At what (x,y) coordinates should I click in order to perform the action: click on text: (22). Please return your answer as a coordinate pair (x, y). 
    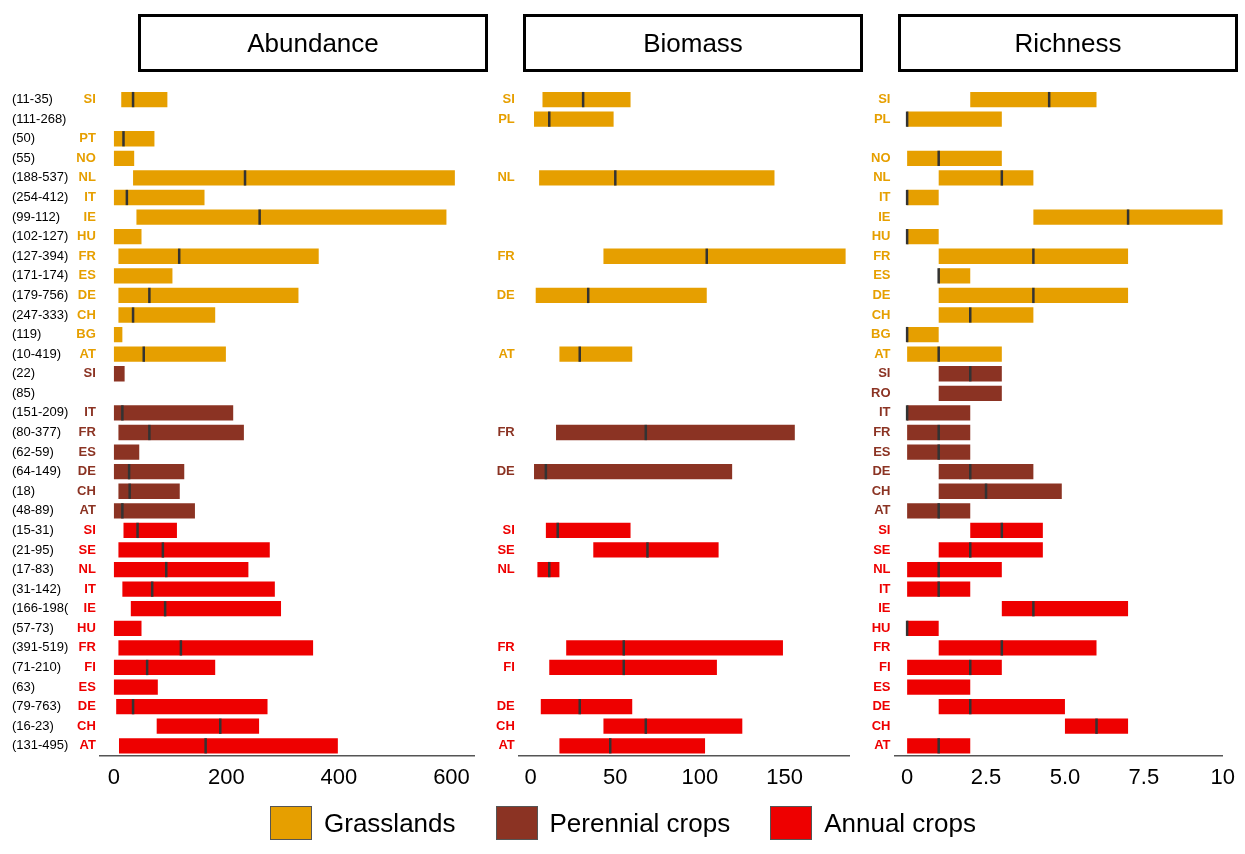
    Looking at the image, I should click on (24, 373).